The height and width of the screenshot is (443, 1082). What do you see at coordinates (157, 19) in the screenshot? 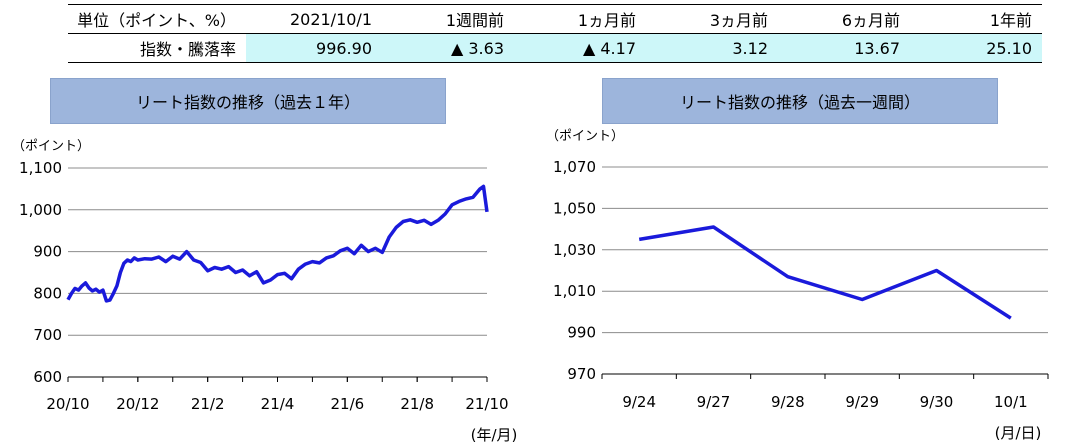
I see `table-header-cell: 単位（ポイント、%）` at bounding box center [157, 19].